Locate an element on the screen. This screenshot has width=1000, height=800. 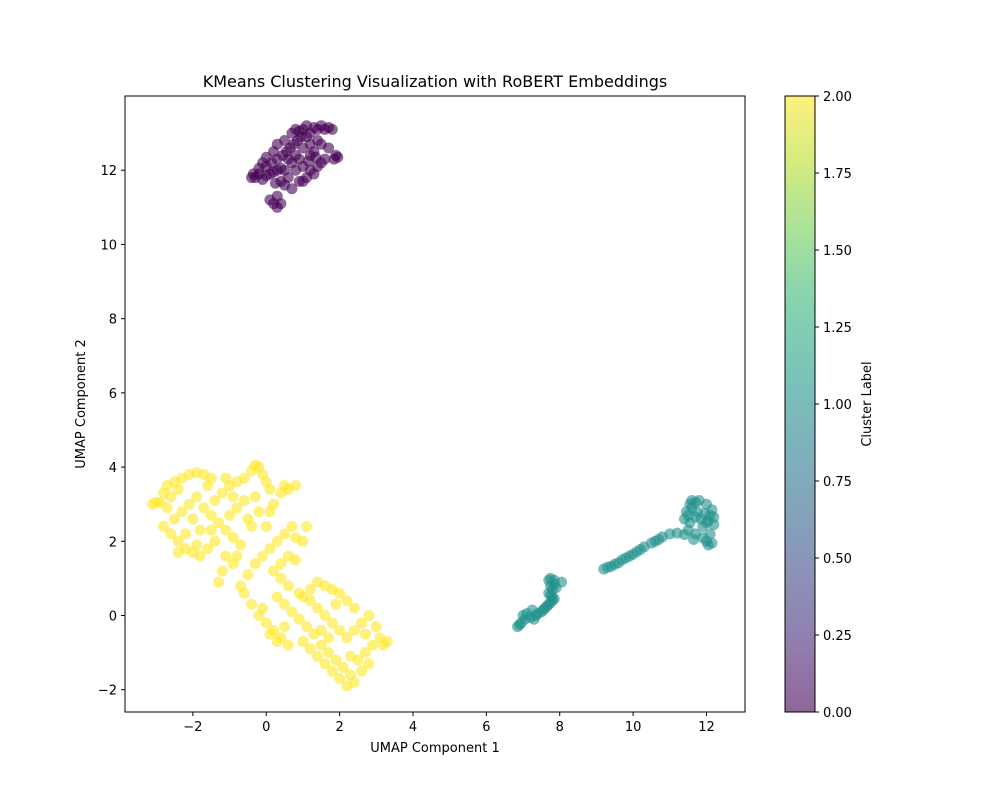
x-tick-label: 12 is located at coordinates (706, 727).